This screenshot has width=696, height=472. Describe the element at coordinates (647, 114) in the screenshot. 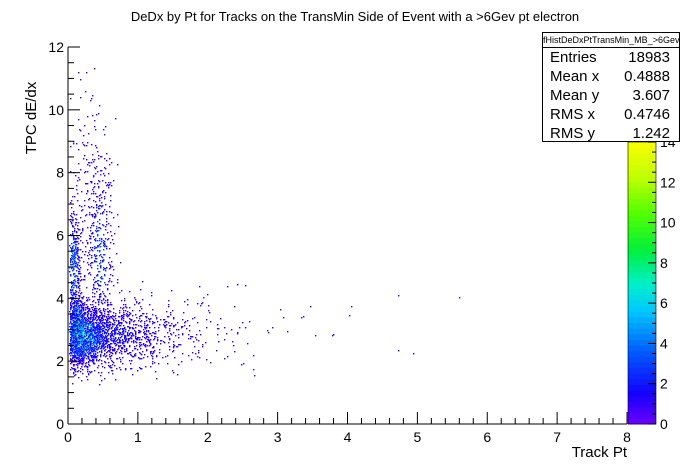

I see `stats-value: 0.4746` at that location.